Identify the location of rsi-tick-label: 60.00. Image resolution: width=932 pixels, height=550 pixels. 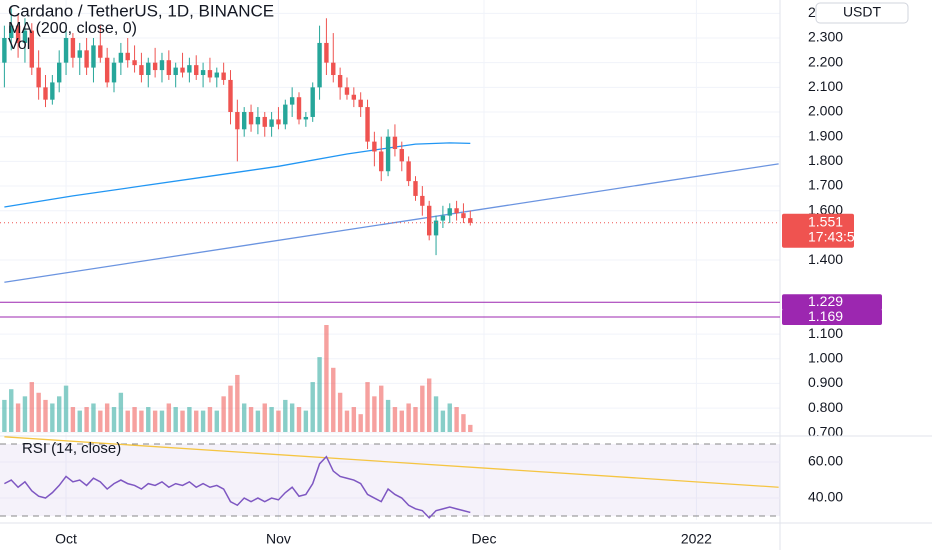
(825, 461).